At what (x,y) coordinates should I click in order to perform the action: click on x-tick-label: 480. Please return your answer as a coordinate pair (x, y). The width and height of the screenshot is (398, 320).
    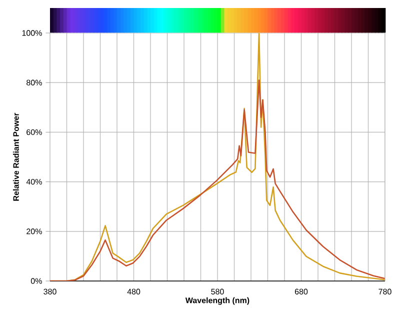
    Looking at the image, I should click on (133, 291).